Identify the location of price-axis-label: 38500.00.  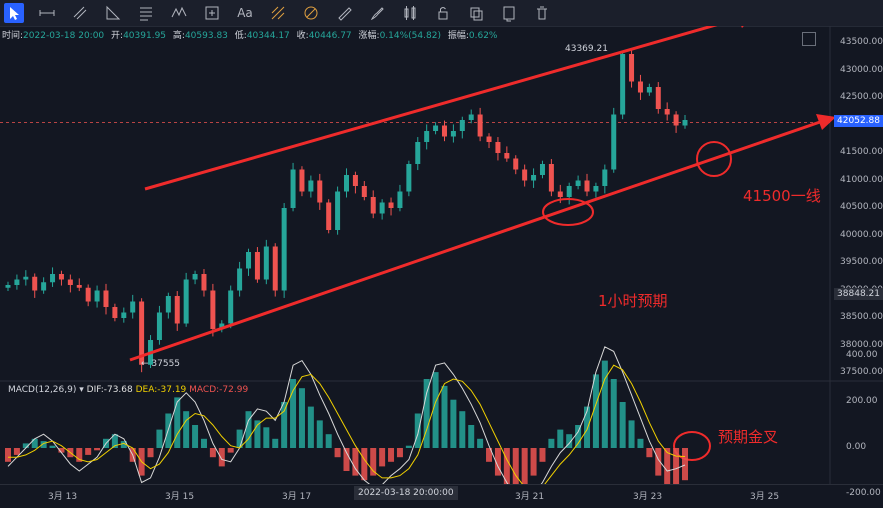
(861, 317).